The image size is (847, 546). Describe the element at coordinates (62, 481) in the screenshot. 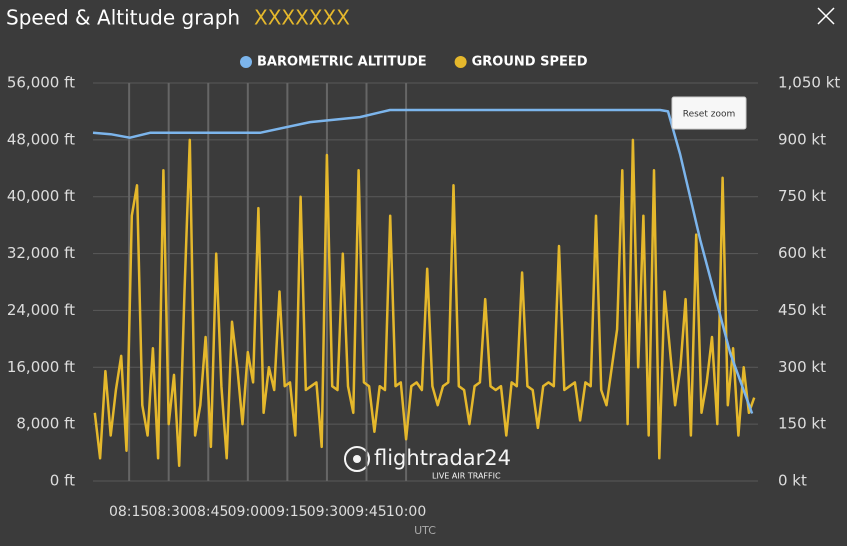

I see `y-tick-label: 0 ft` at that location.